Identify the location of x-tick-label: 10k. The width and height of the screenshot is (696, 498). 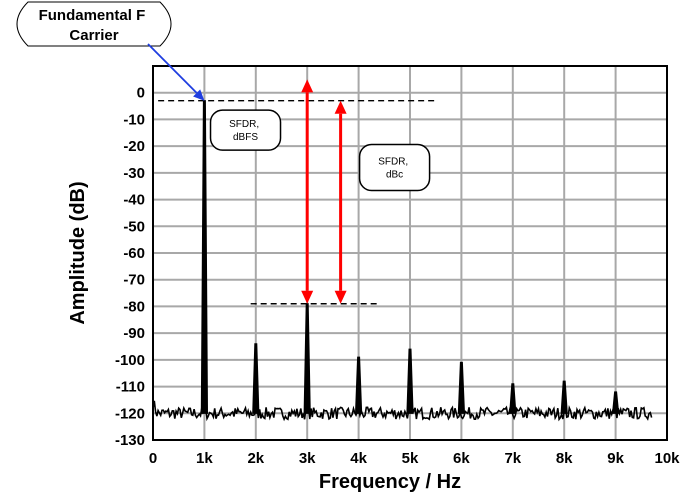
(667, 458).